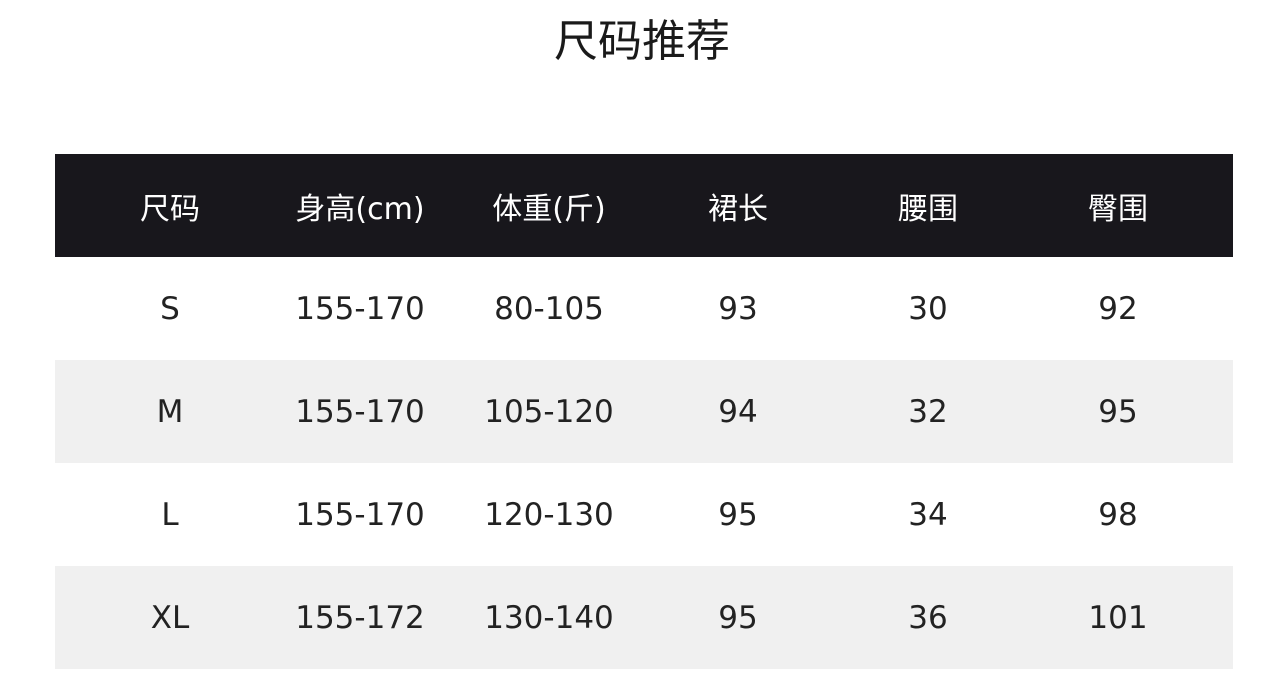  I want to click on table-row: L 155-170 120-130 95 34 98, so click(644, 514).